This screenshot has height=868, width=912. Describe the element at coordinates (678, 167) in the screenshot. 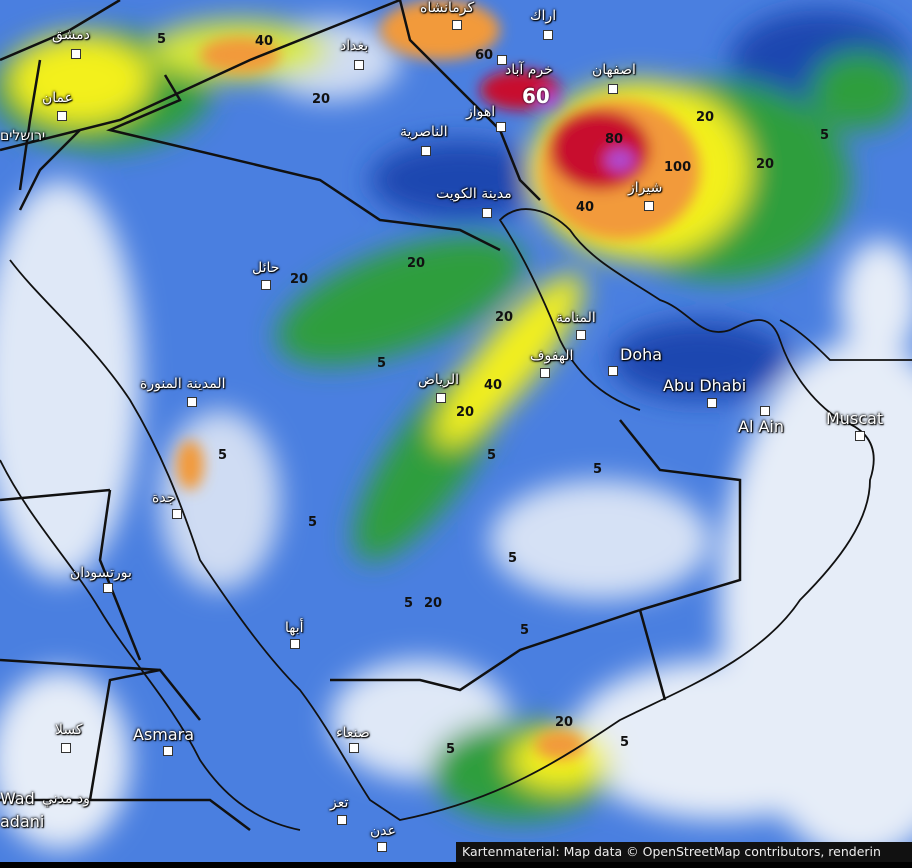

I see `contour-label: 100` at that location.